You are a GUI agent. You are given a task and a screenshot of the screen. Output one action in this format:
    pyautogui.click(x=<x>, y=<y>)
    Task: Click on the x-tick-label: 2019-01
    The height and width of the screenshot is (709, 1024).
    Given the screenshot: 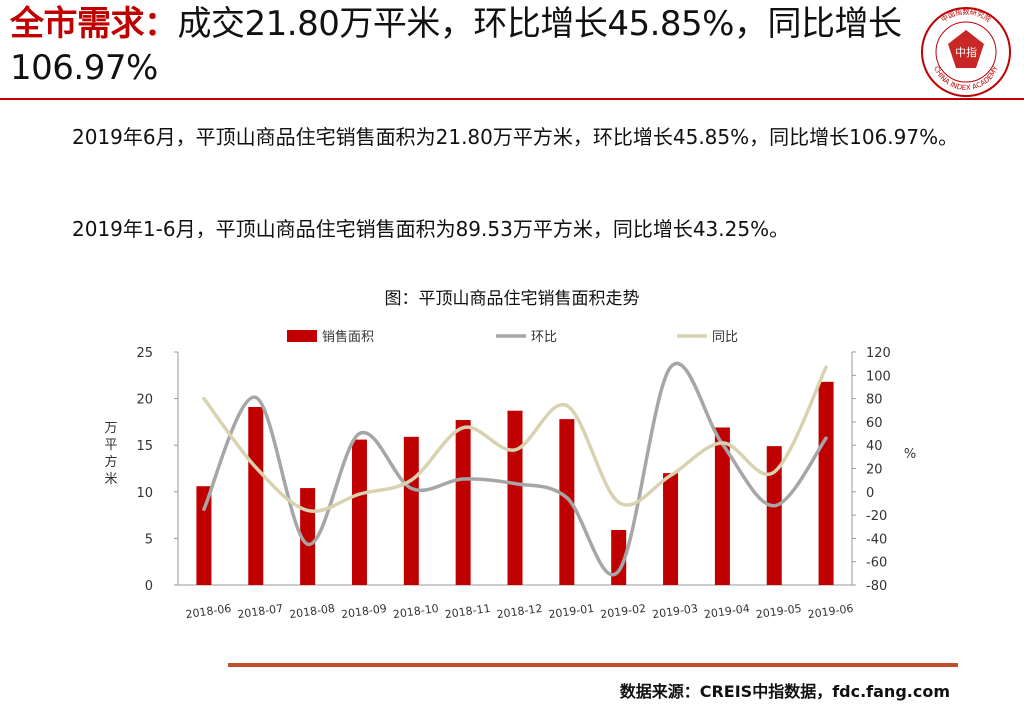 What is the action you would take?
    pyautogui.click(x=571, y=611)
    